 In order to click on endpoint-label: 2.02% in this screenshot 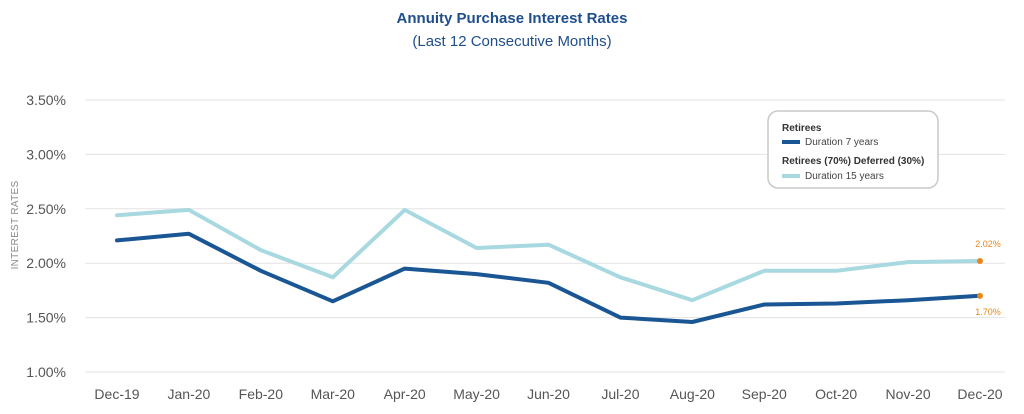, I will do `click(988, 244)`.